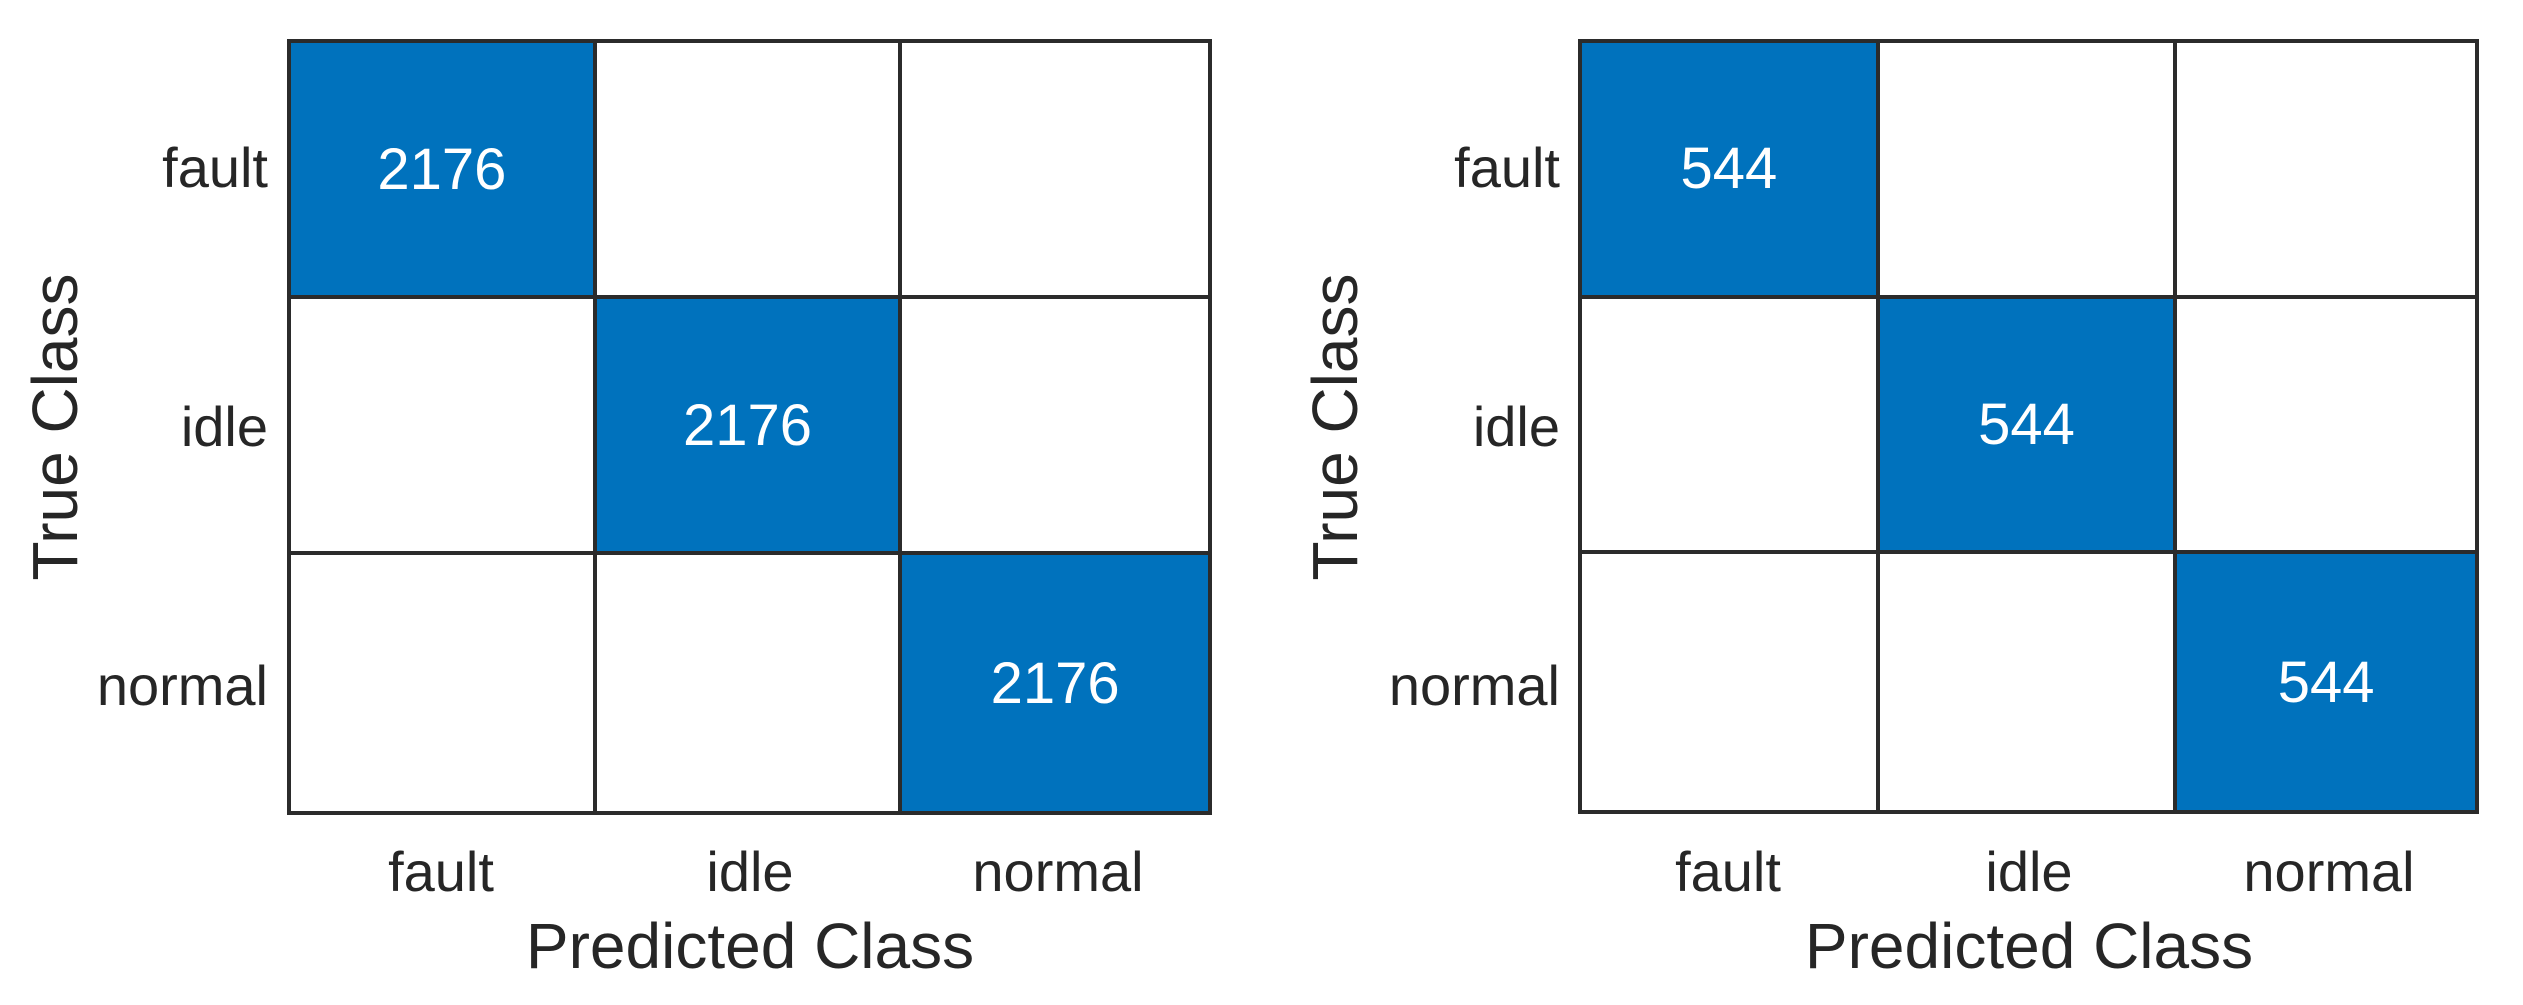  I want to click on cell-true-normal-pred-normal: 2176, so click(1055, 683).